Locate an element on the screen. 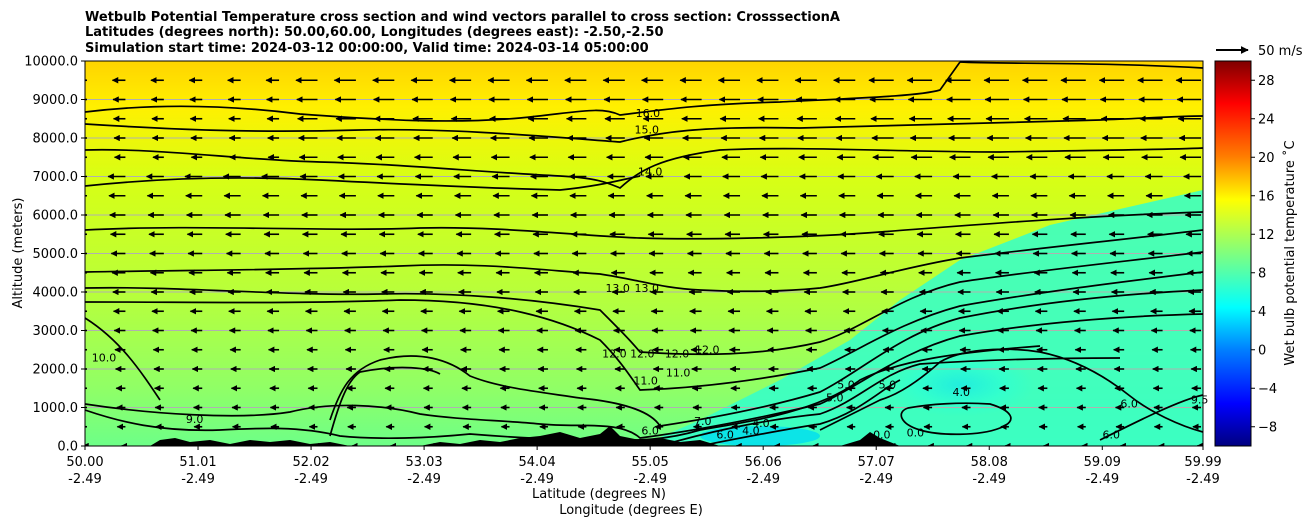 The image size is (1311, 526). colorbar-tick-label: 24 is located at coordinates (1266, 119).